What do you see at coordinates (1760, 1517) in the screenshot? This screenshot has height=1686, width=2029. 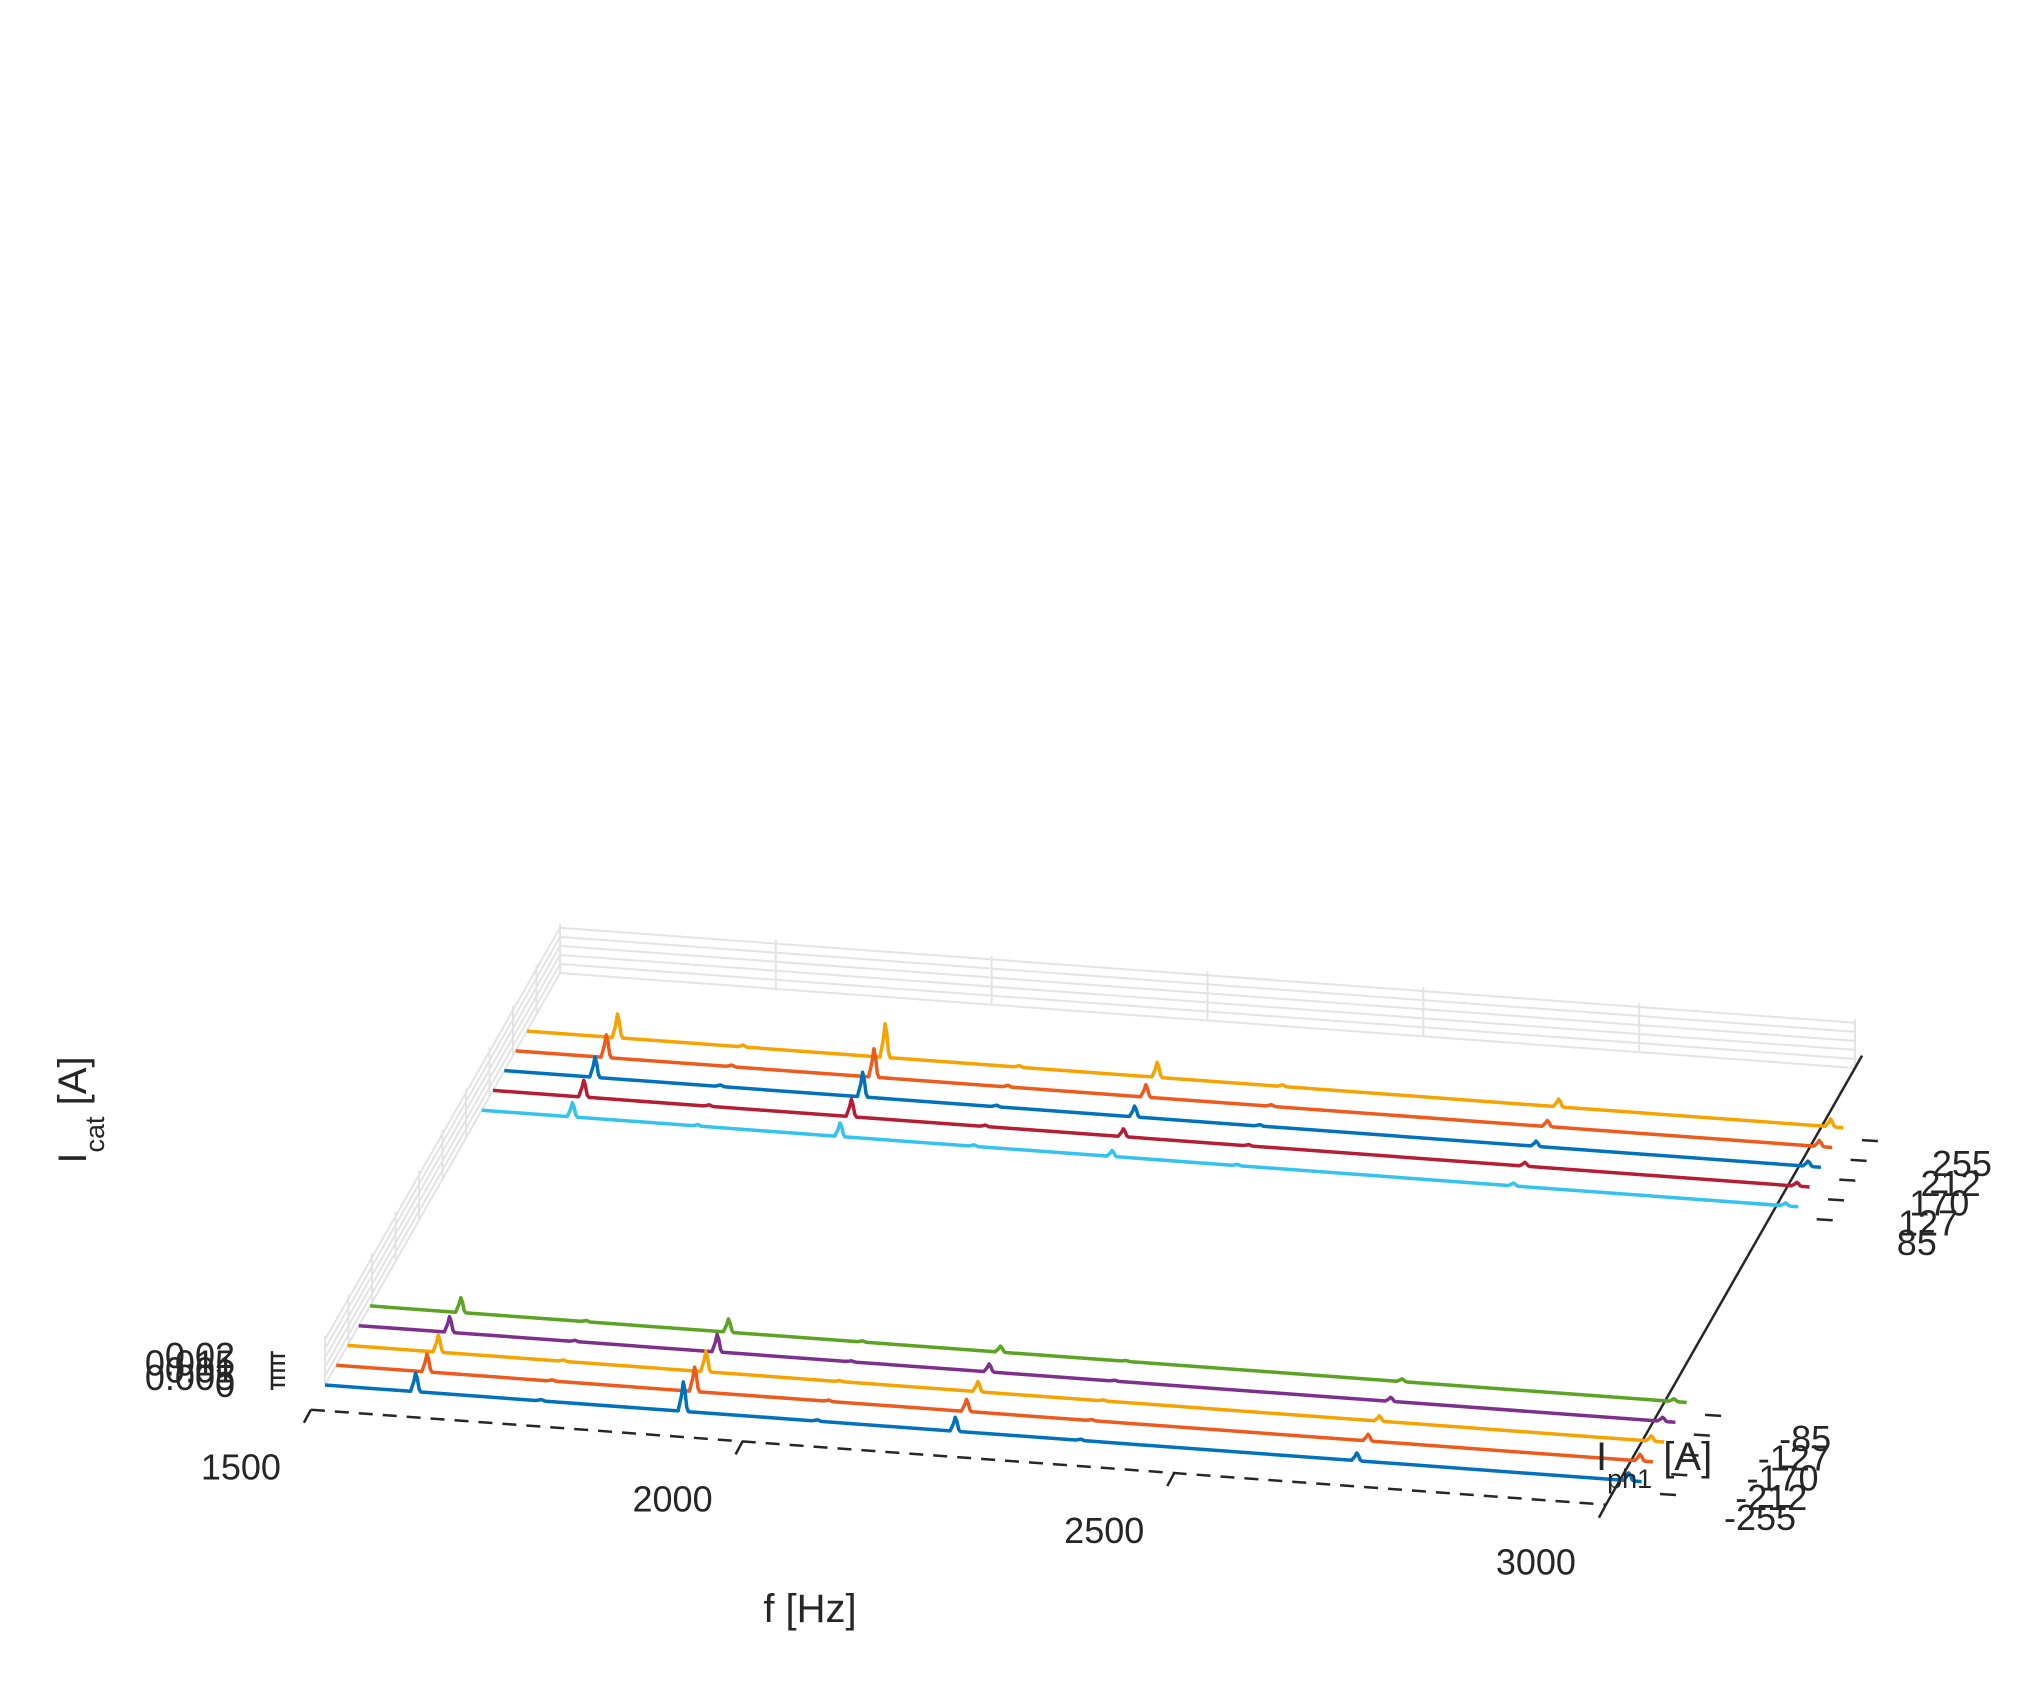 I see `y-tick-label: -255` at bounding box center [1760, 1517].